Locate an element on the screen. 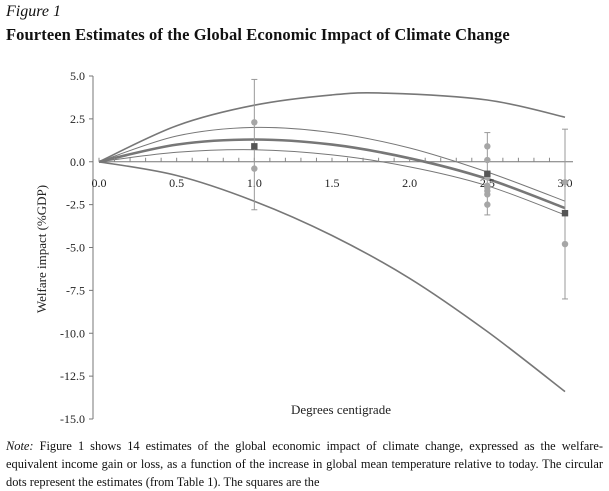 The width and height of the screenshot is (609, 491). x-tick-label: 1.5 is located at coordinates (332, 183).